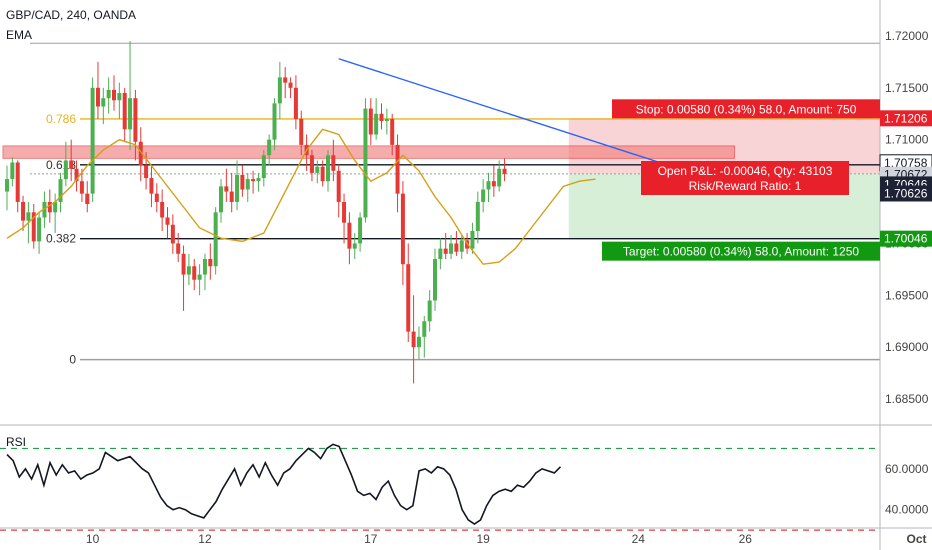  What do you see at coordinates (284, 484) in the screenshot?
I see `rsi-line` at bounding box center [284, 484].